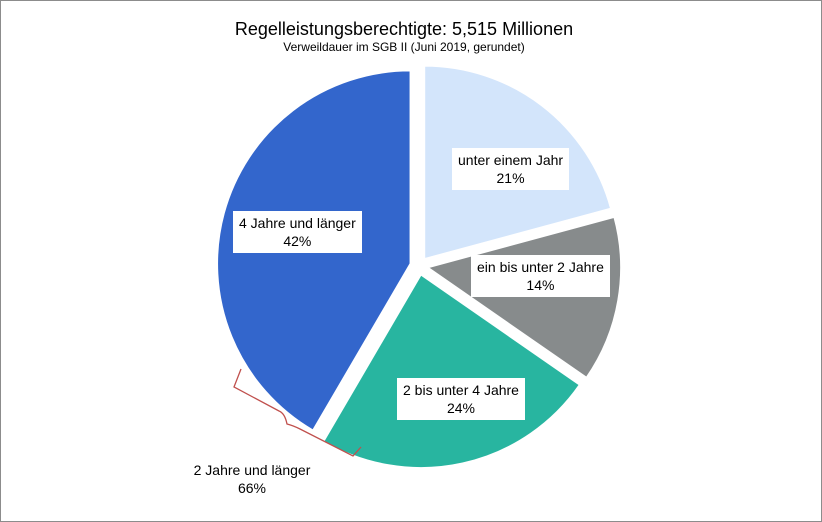 The image size is (822, 522). What do you see at coordinates (540, 267) in the screenshot?
I see `slice-label: ein bis unter 2 Jahre` at bounding box center [540, 267].